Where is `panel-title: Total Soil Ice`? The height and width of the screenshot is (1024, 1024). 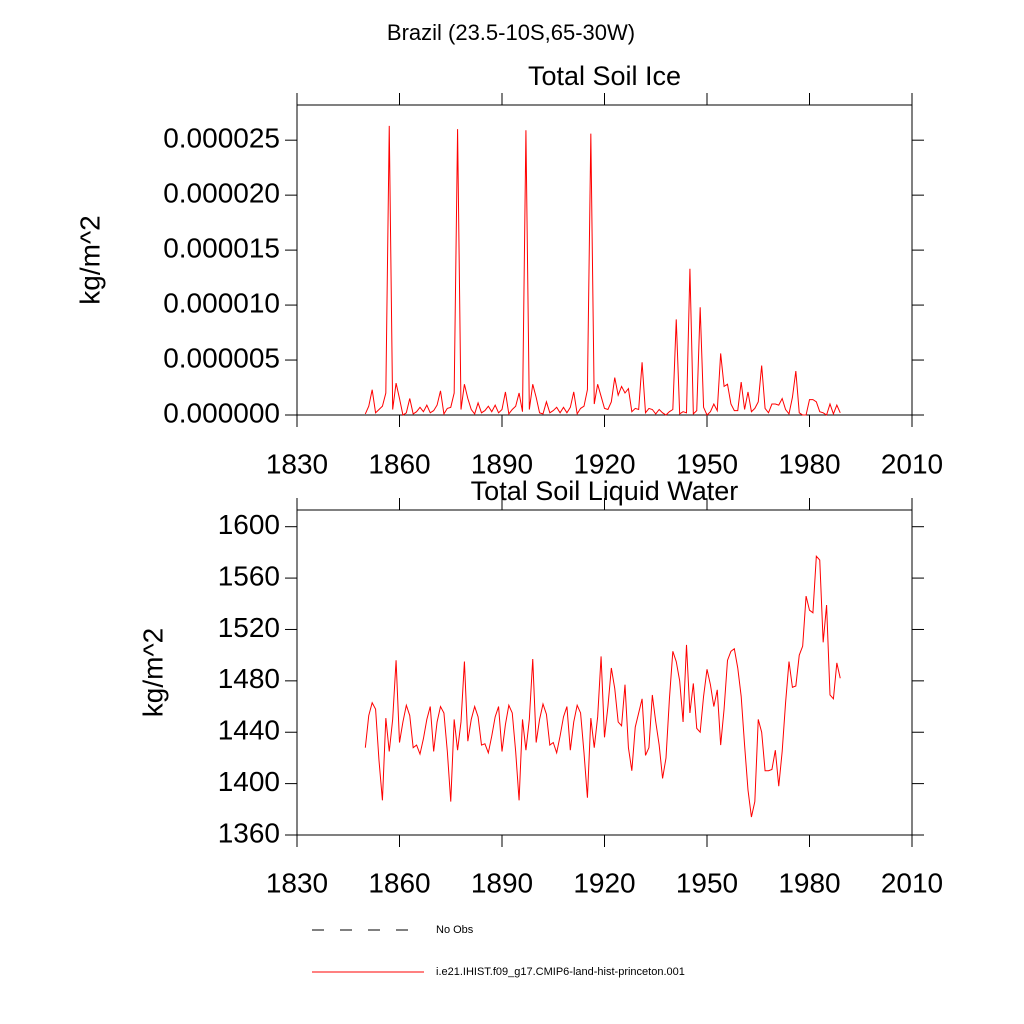 panel-title: Total Soil Ice is located at coordinates (604, 76).